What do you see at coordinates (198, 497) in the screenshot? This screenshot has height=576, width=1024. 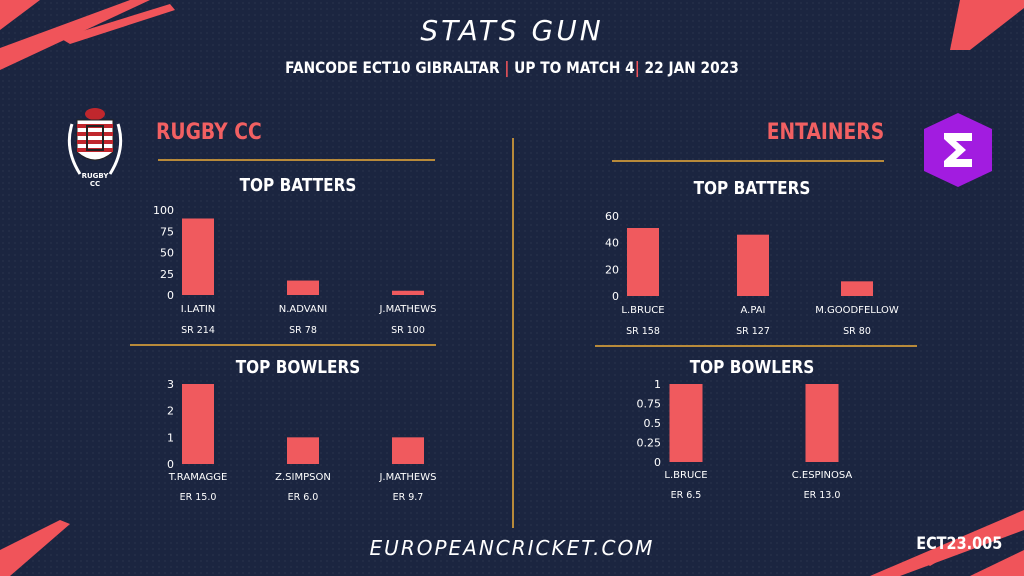 I see `stat-note-label: ER 15.0` at bounding box center [198, 497].